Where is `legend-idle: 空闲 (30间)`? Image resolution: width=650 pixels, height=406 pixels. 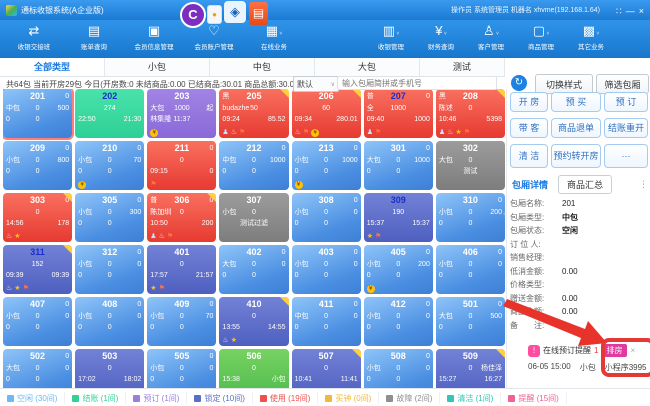
legend-idle: 空闲 (30间) is located at coordinates (33, 398).